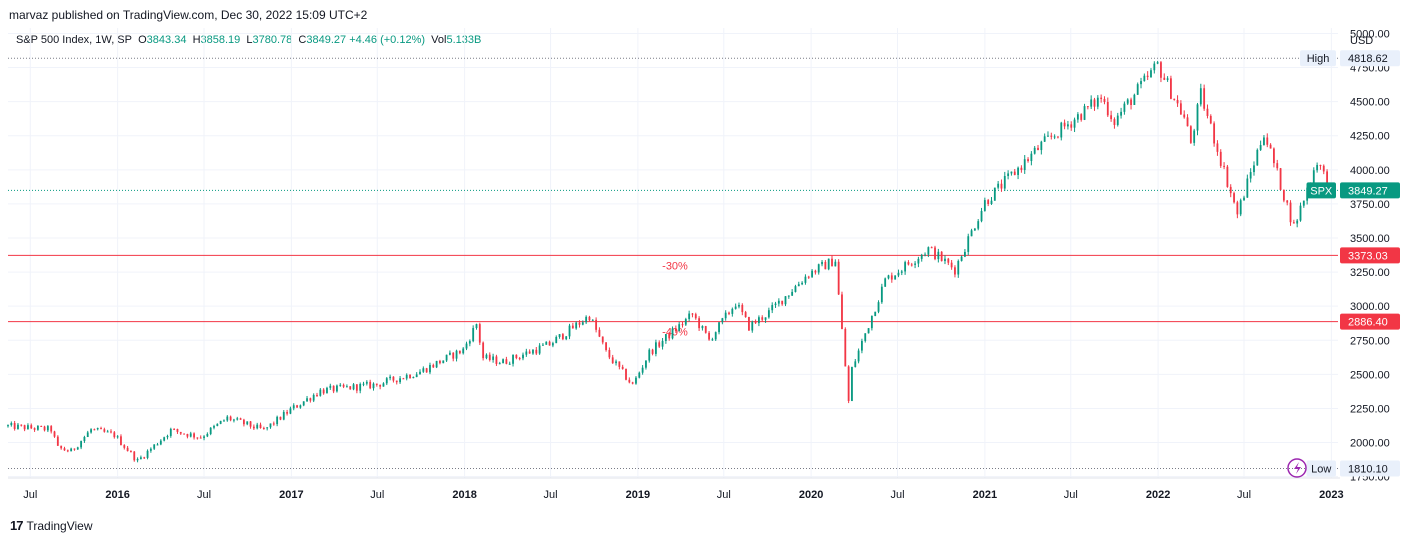 The image size is (1414, 544). Describe the element at coordinates (1370, 255) in the screenshot. I see `level-tag-box` at that location.